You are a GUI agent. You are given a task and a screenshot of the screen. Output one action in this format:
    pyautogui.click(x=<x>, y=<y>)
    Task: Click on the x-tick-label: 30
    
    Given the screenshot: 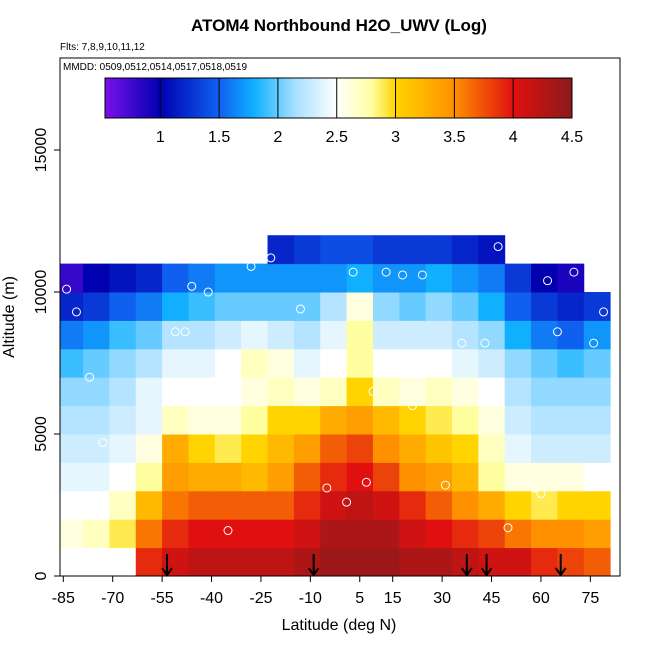 What is the action you would take?
    pyautogui.click(x=442, y=598)
    